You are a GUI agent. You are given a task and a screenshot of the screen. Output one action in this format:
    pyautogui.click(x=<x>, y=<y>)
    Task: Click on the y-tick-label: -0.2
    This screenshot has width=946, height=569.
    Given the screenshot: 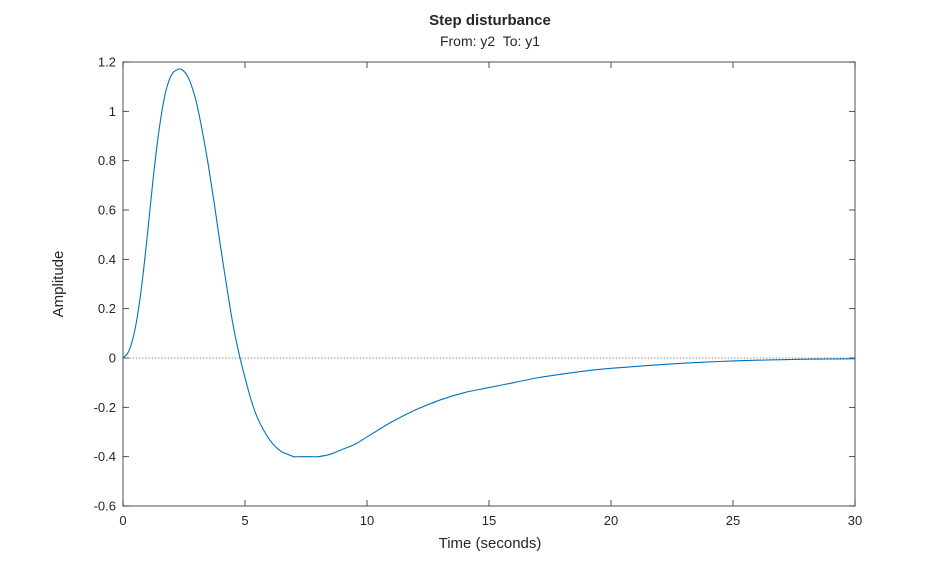 What is the action you would take?
    pyautogui.click(x=105, y=407)
    